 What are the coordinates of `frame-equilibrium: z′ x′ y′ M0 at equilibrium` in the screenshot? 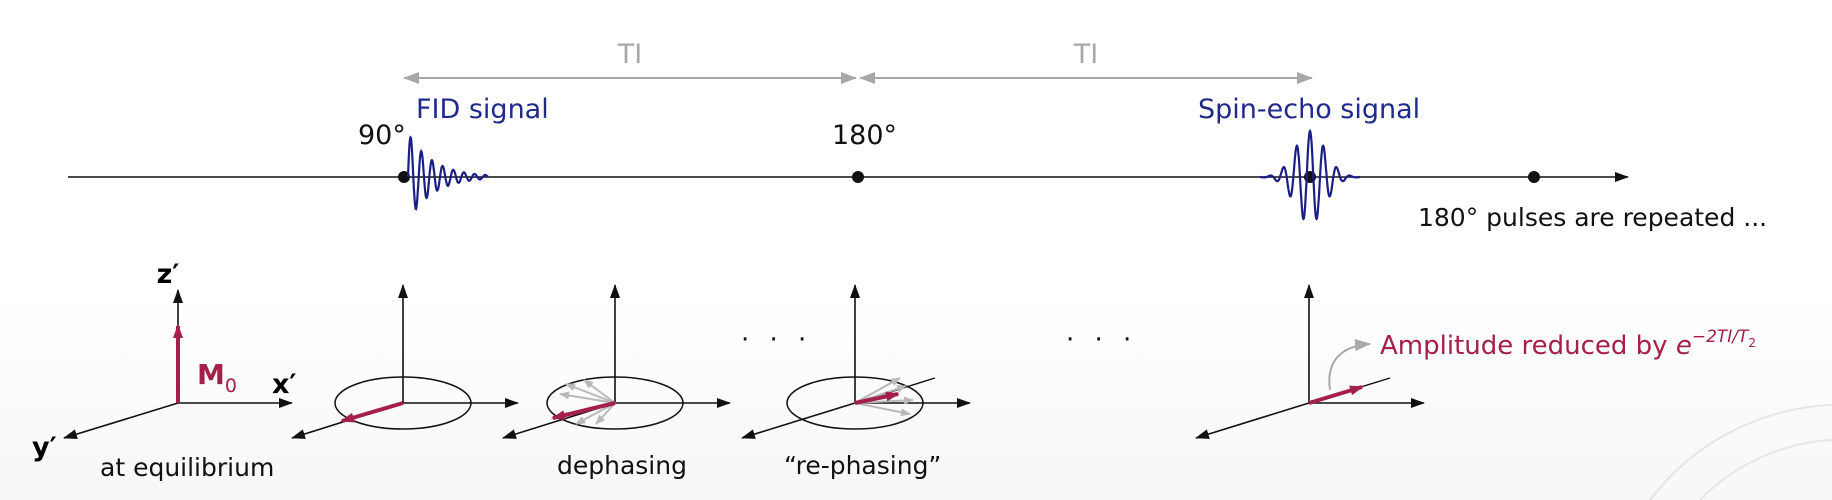 It's located at (164, 370).